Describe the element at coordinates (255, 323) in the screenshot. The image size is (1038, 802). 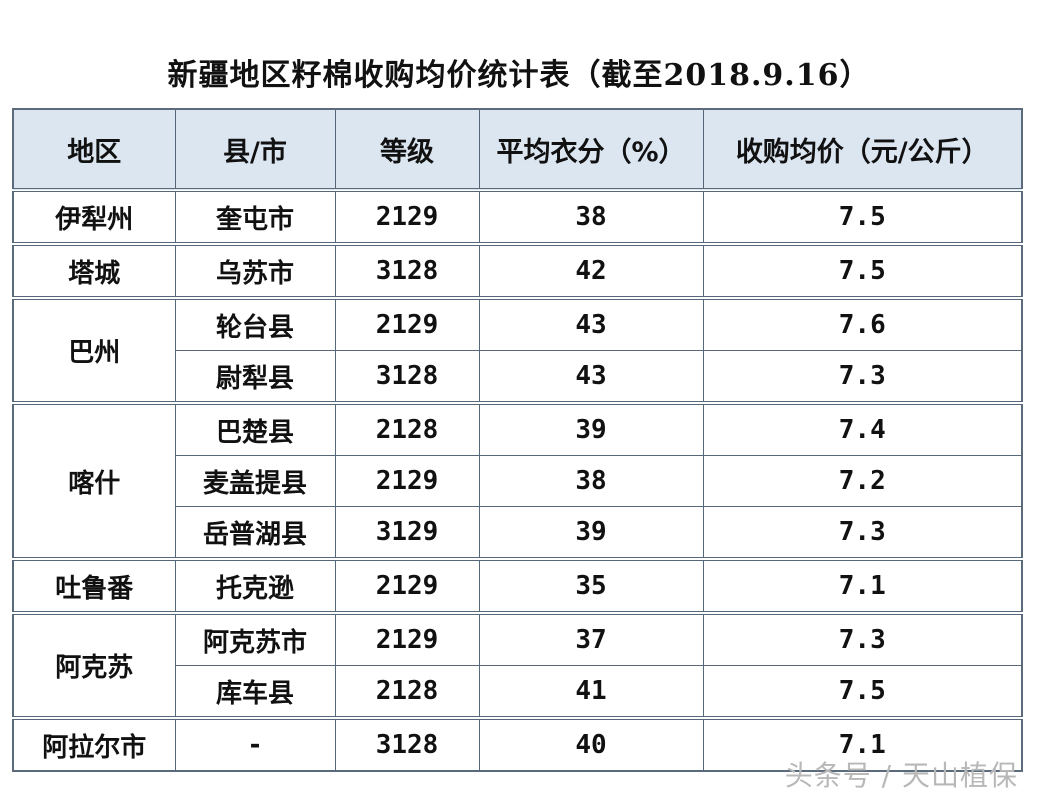
I see `county-cell: 轮台县` at that location.